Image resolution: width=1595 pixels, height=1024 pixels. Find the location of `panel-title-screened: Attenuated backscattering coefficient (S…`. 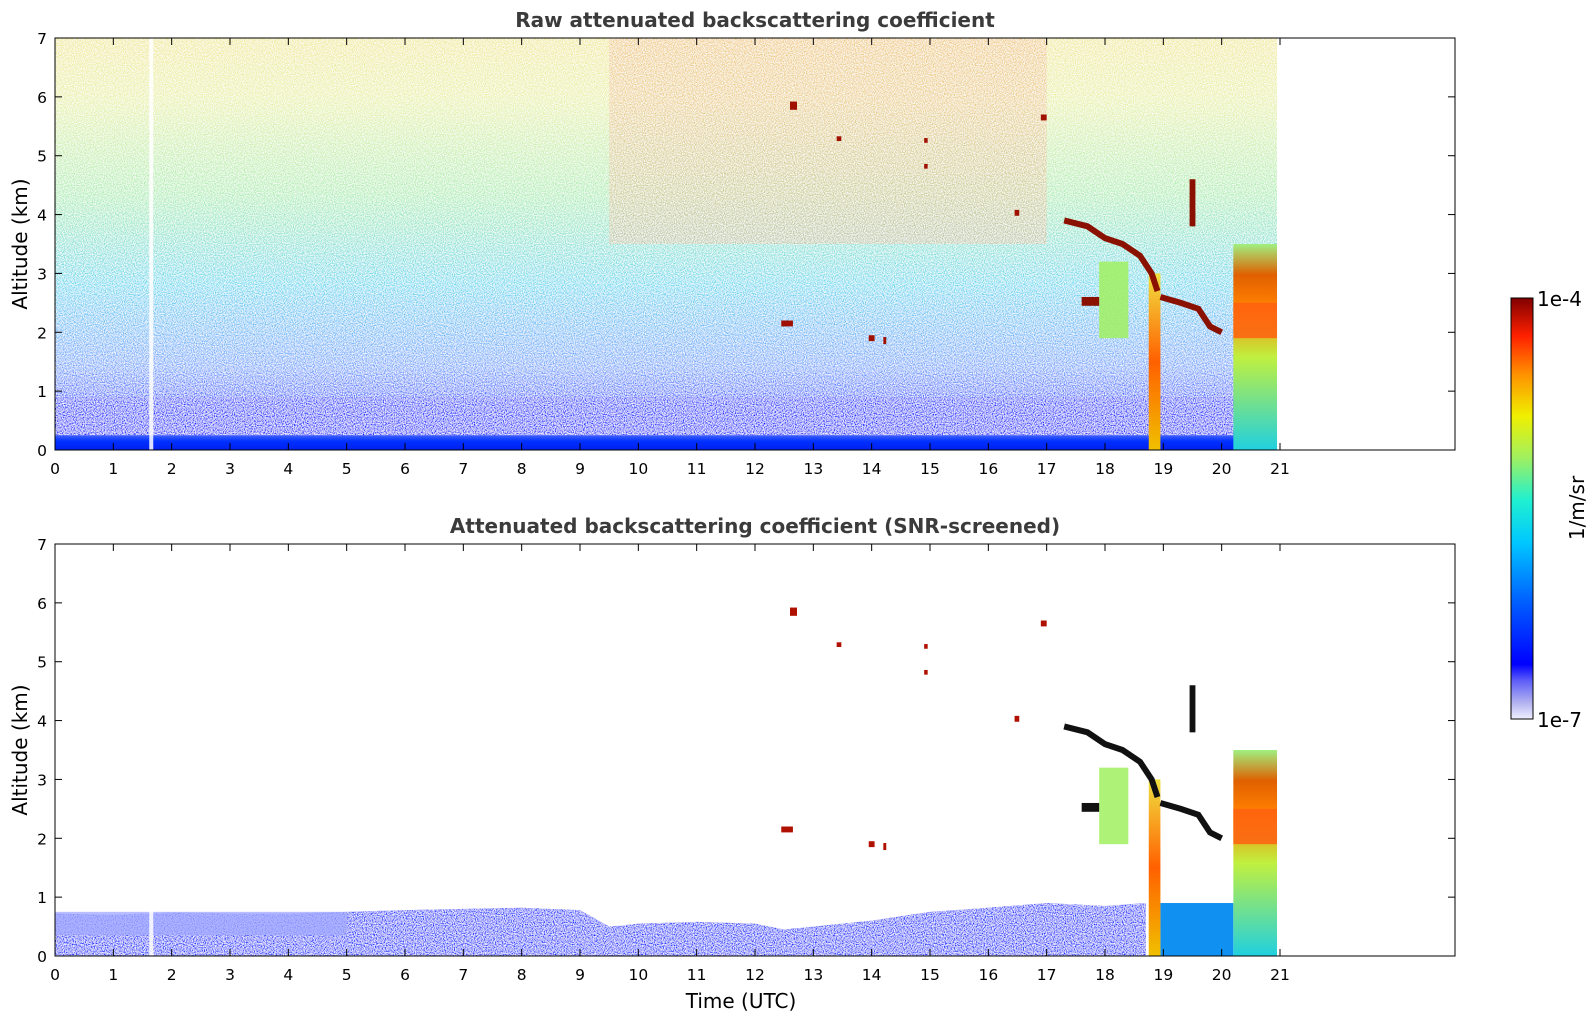

panel-title-screened: Attenuated backscattering coefficient (S… is located at coordinates (755, 526).